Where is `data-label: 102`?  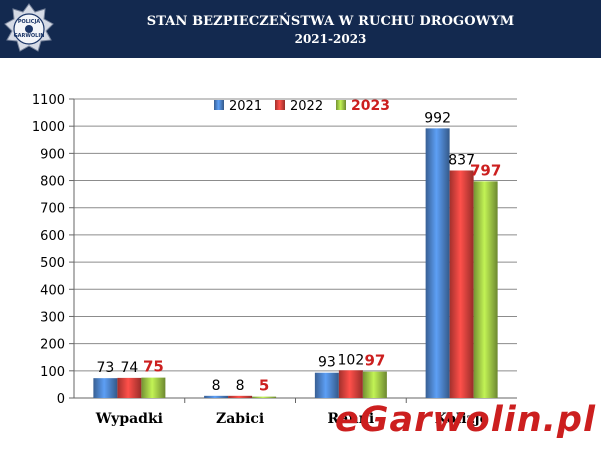 data-label: 102 is located at coordinates (351, 360).